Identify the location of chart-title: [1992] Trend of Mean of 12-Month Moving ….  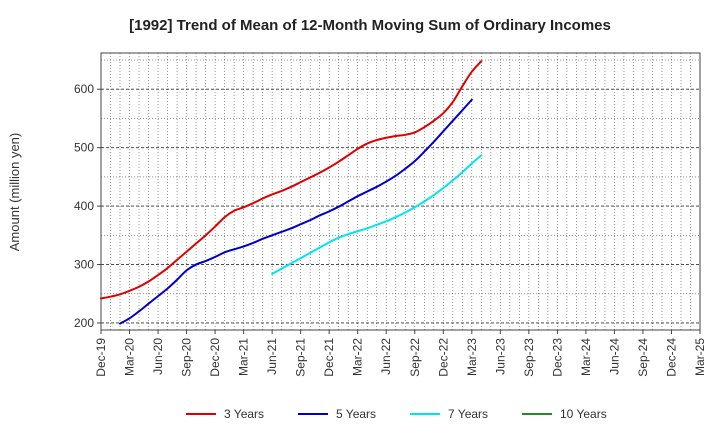
(370, 25).